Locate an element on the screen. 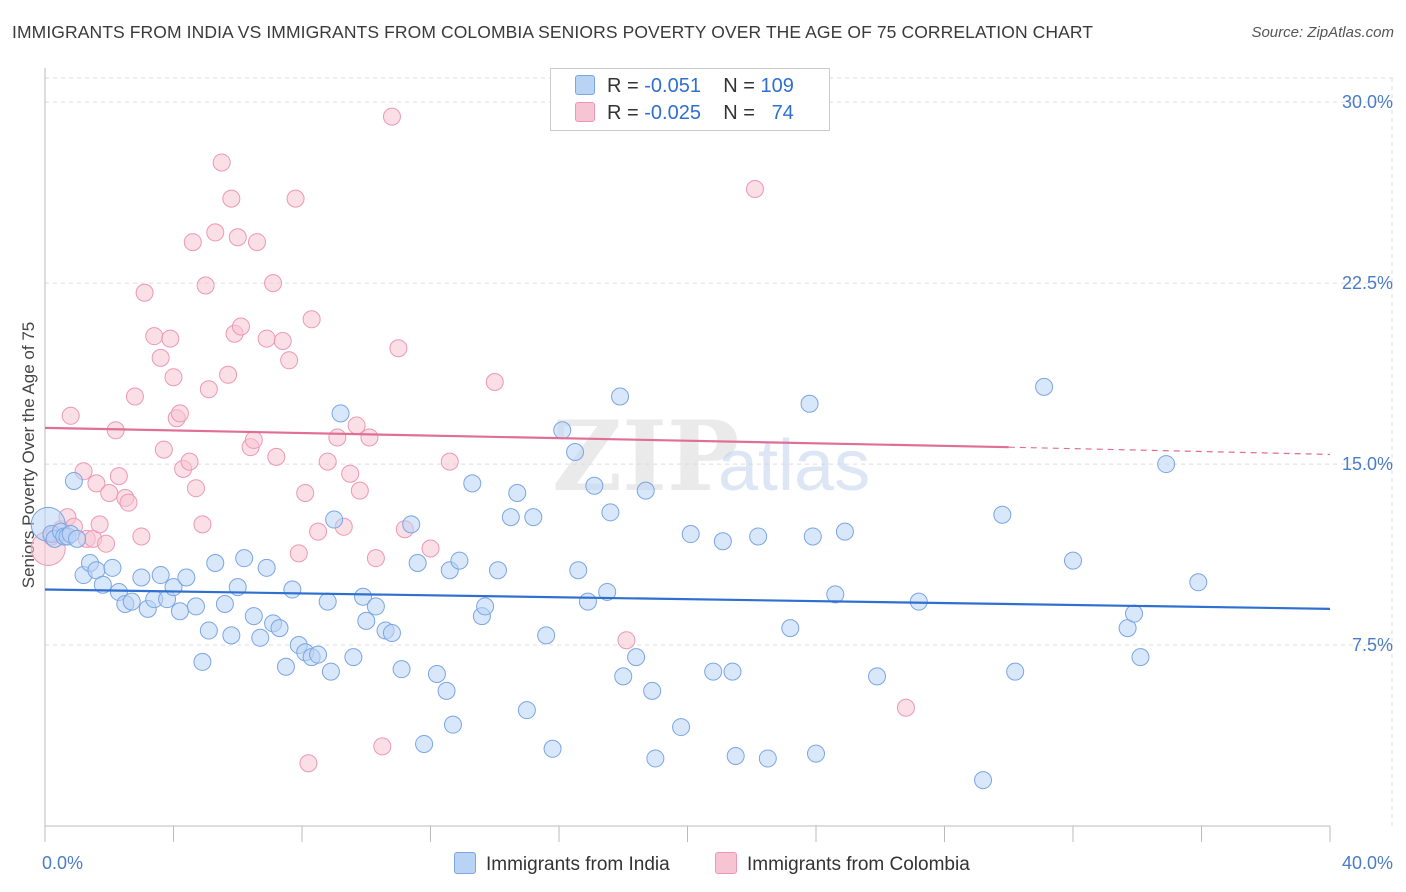 Image resolution: width=1406 pixels, height=892 pixels. legend-r-value-colombia: -0.025 is located at coordinates (672, 113).